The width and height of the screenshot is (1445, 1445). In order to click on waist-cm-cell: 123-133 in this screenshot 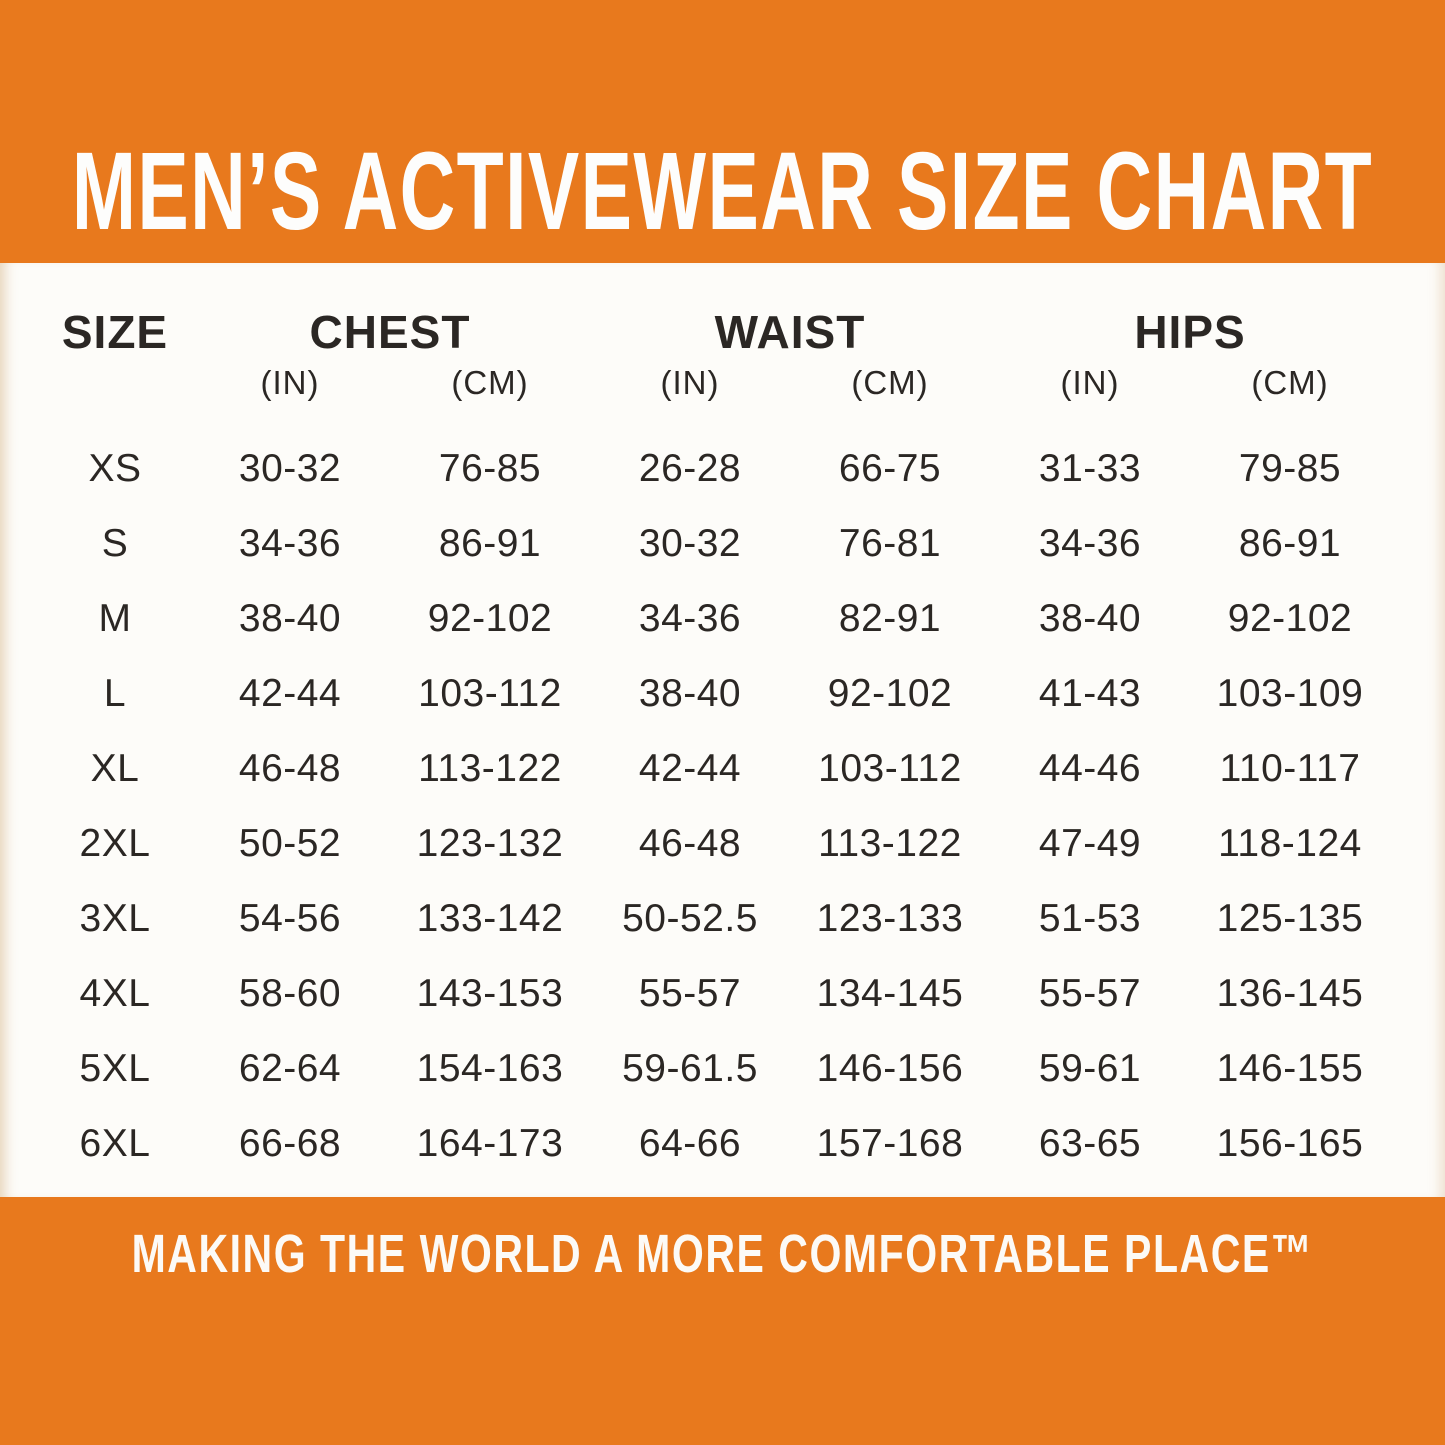, I will do `click(890, 918)`.